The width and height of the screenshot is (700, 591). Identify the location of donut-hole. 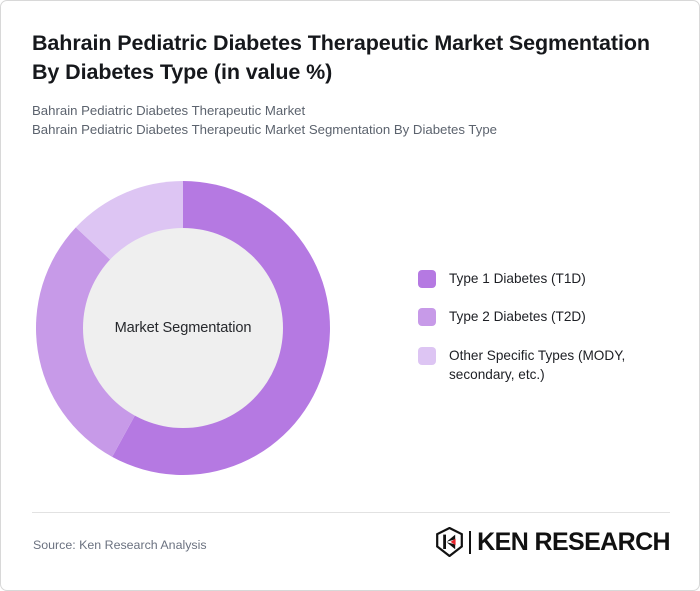
(183, 328).